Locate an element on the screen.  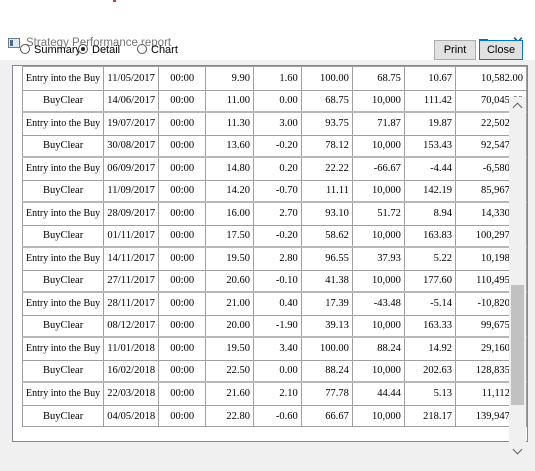
cell-c7: 8.94 is located at coordinates (429, 213).